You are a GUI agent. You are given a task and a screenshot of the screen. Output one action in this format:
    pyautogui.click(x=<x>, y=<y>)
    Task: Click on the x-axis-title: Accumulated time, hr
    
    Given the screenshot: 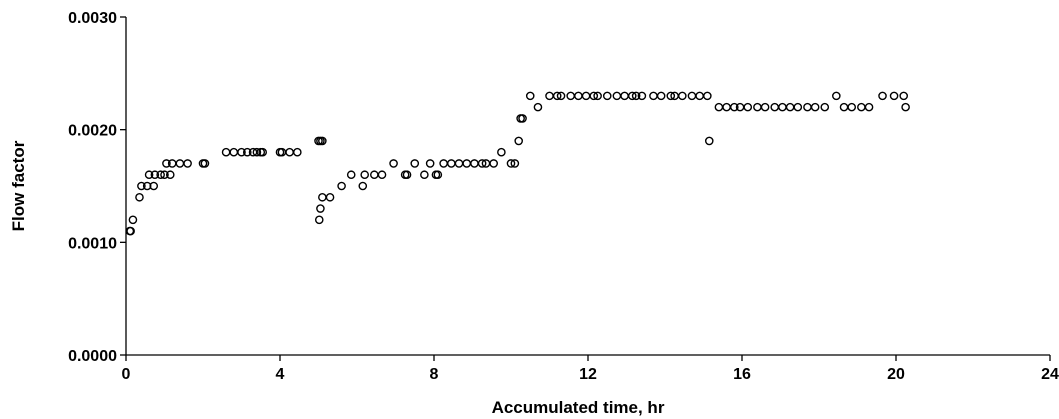 What is the action you would take?
    pyautogui.click(x=578, y=407)
    